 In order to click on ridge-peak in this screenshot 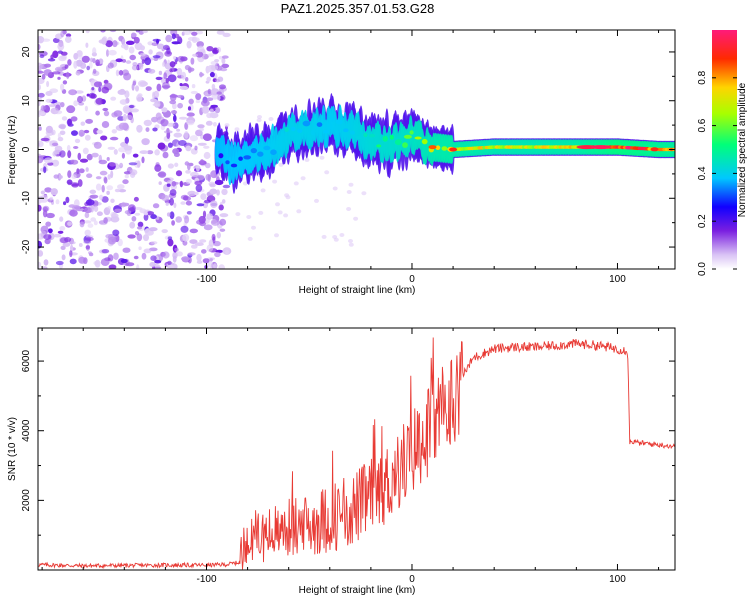, I will do `click(453, 149)`.